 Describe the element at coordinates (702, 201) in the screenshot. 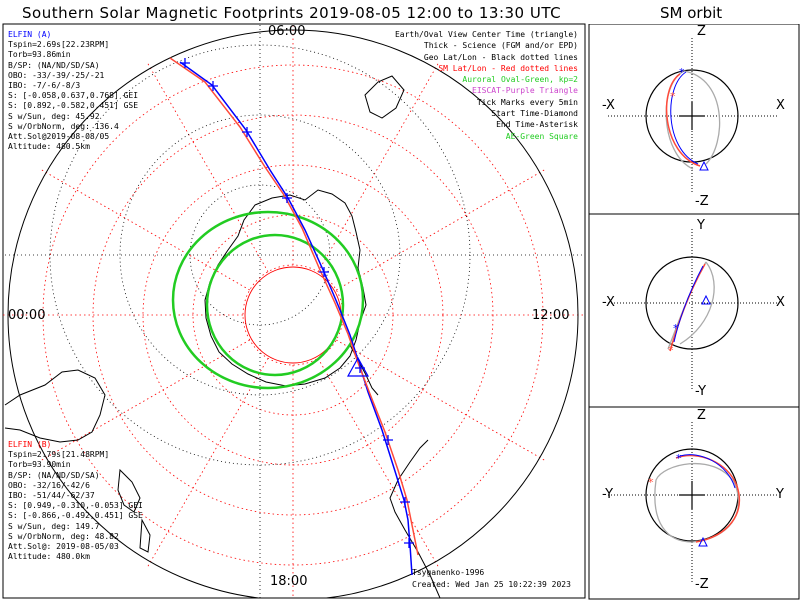

I see `orbit1-bottom: -Z` at that location.